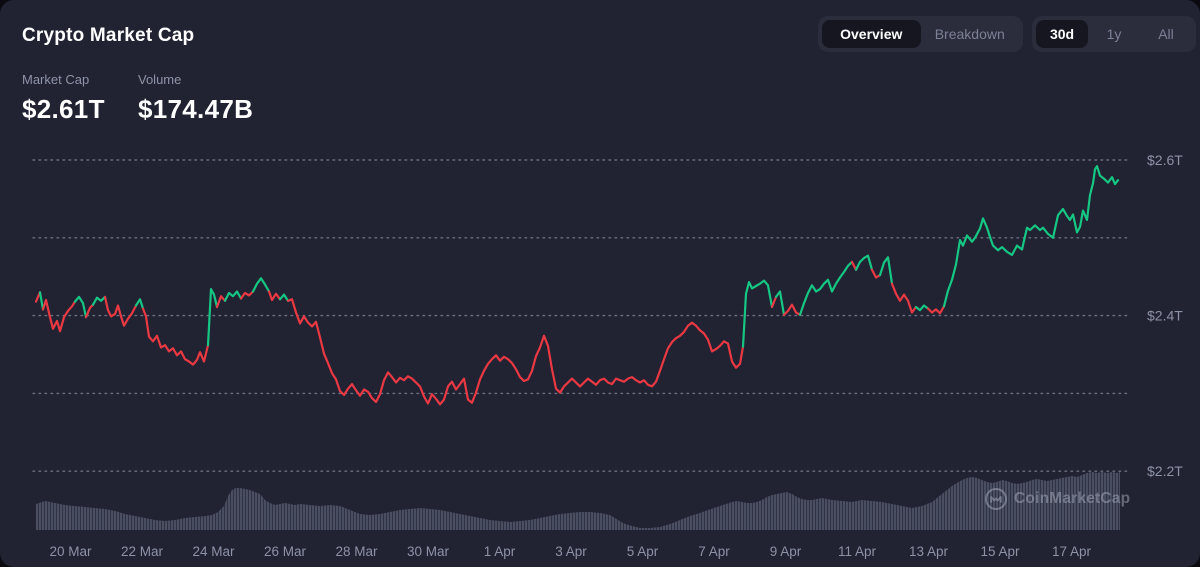 This screenshot has width=1200, height=567. What do you see at coordinates (571, 551) in the screenshot?
I see `x-tick-label: 3 Apr` at bounding box center [571, 551].